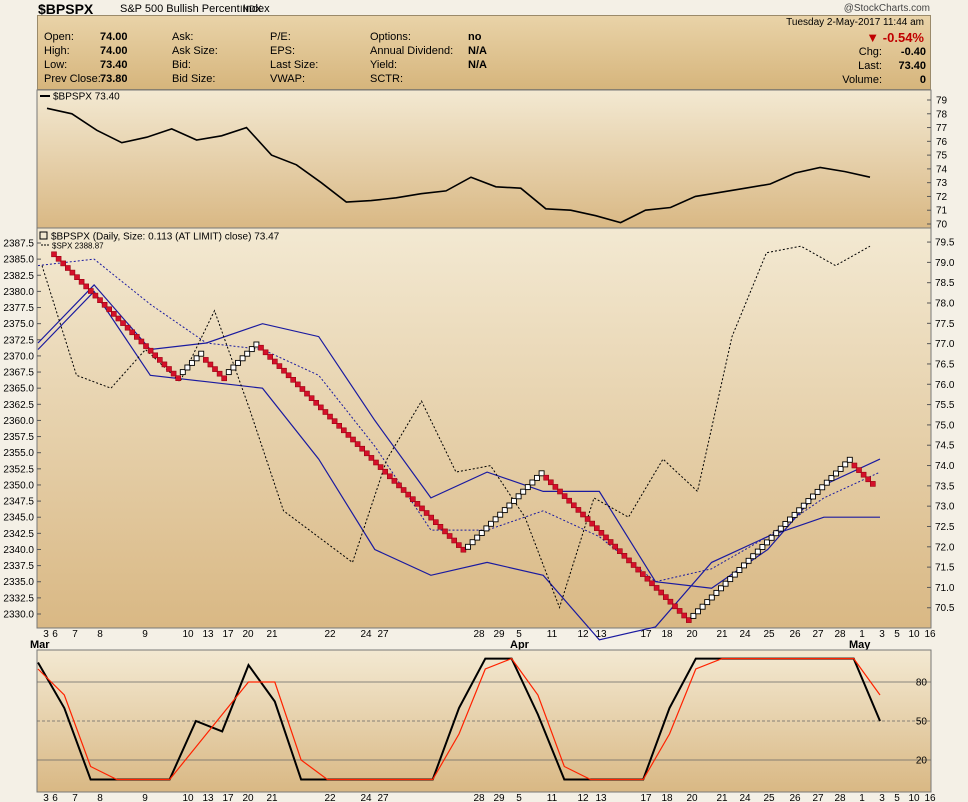 The height and width of the screenshot is (802, 968). I want to click on stoch-x-tick-label: 9, so click(145, 797).